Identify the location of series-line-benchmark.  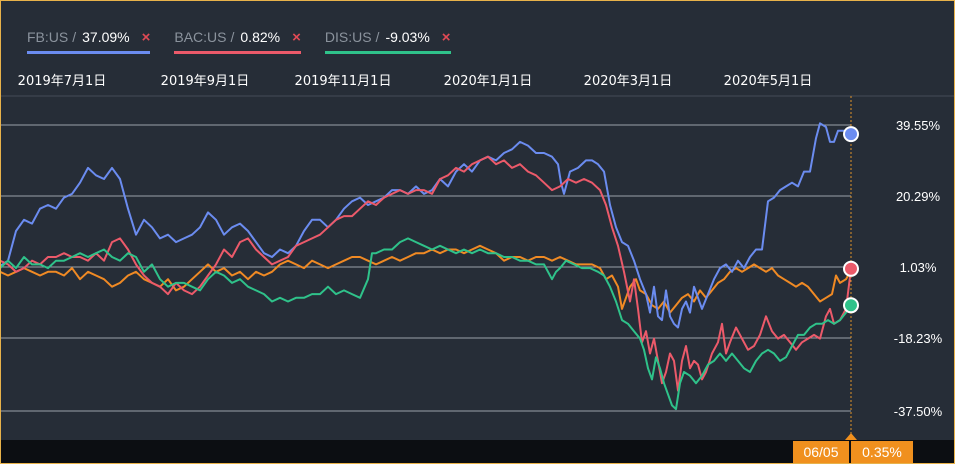
(426, 279).